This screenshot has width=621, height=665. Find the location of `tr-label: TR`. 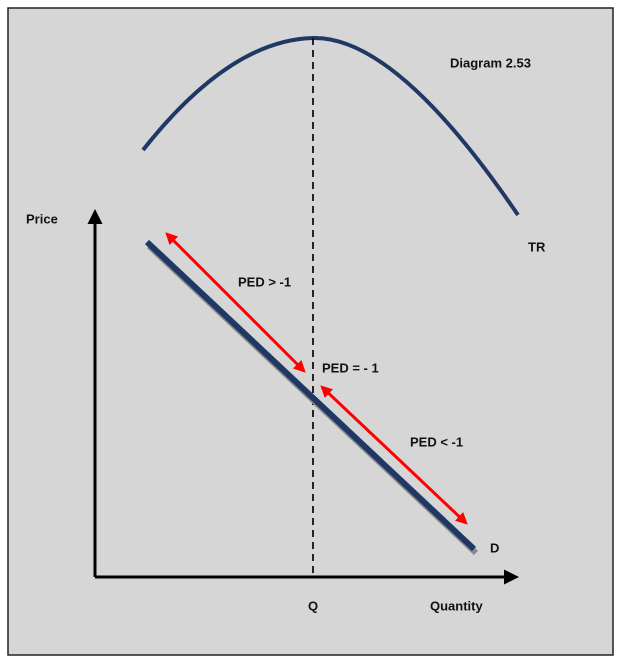

tr-label: TR is located at coordinates (537, 246).